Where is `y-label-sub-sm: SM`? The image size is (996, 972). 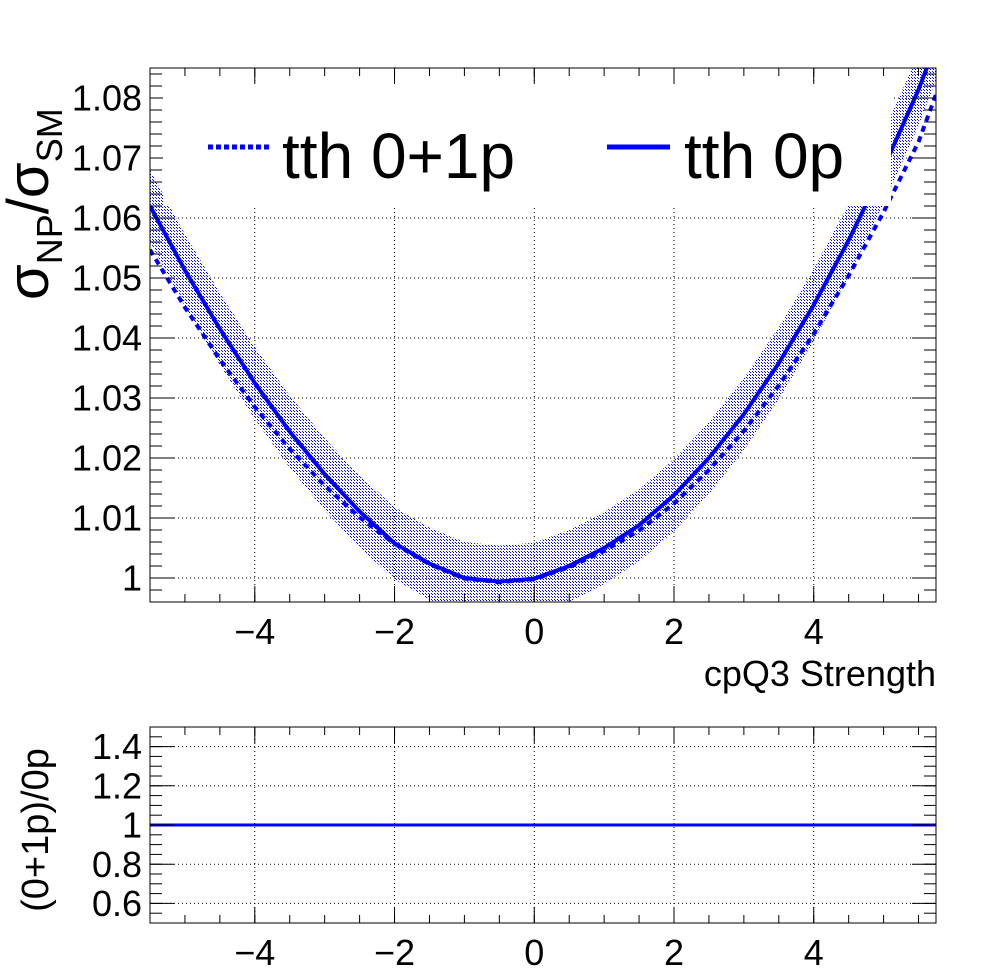 y-label-sub-sm: SM is located at coordinates (49, 135).